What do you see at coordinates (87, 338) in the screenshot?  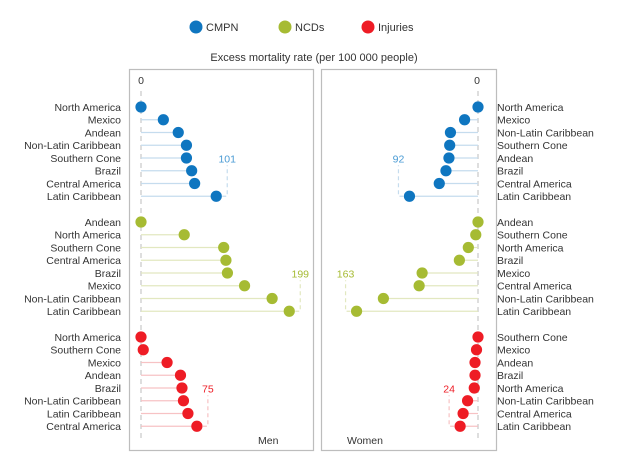 I see `category-label-men-injuries: North America` at bounding box center [87, 338].